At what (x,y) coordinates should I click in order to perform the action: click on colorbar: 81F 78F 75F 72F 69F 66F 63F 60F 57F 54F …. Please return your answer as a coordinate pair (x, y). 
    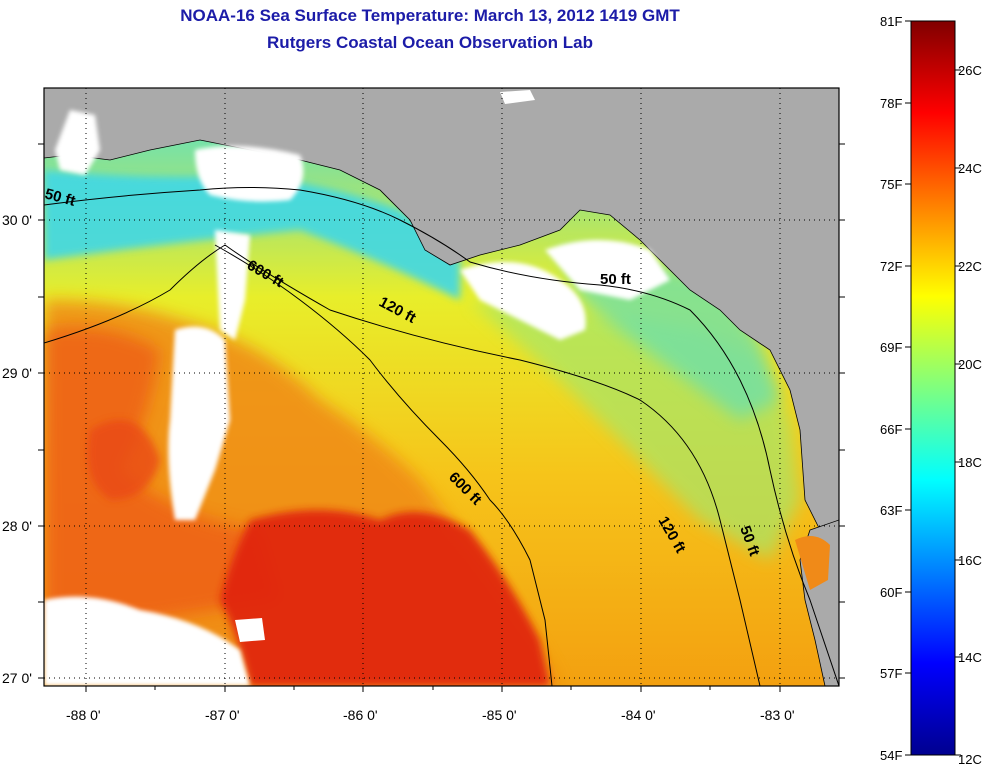
    Looking at the image, I should click on (931, 390).